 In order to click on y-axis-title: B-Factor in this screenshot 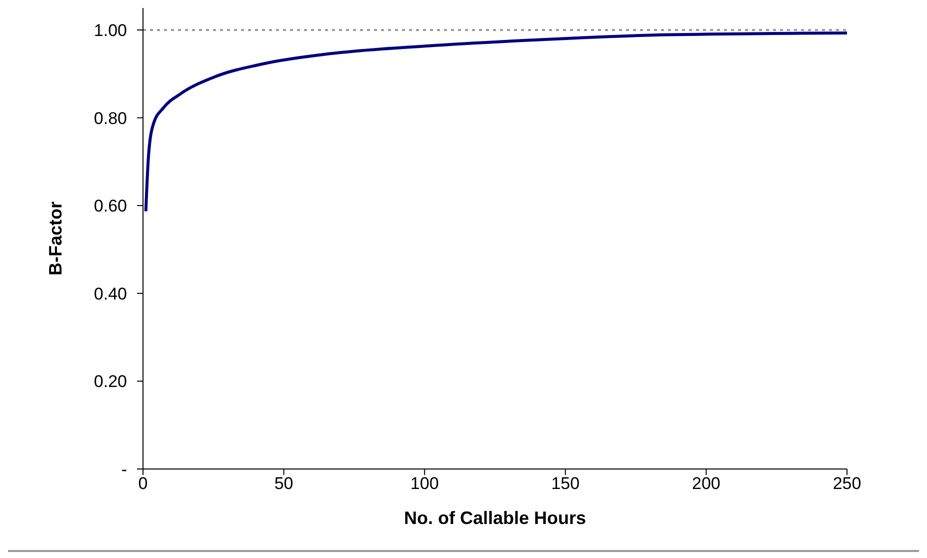, I will do `click(55, 238)`.